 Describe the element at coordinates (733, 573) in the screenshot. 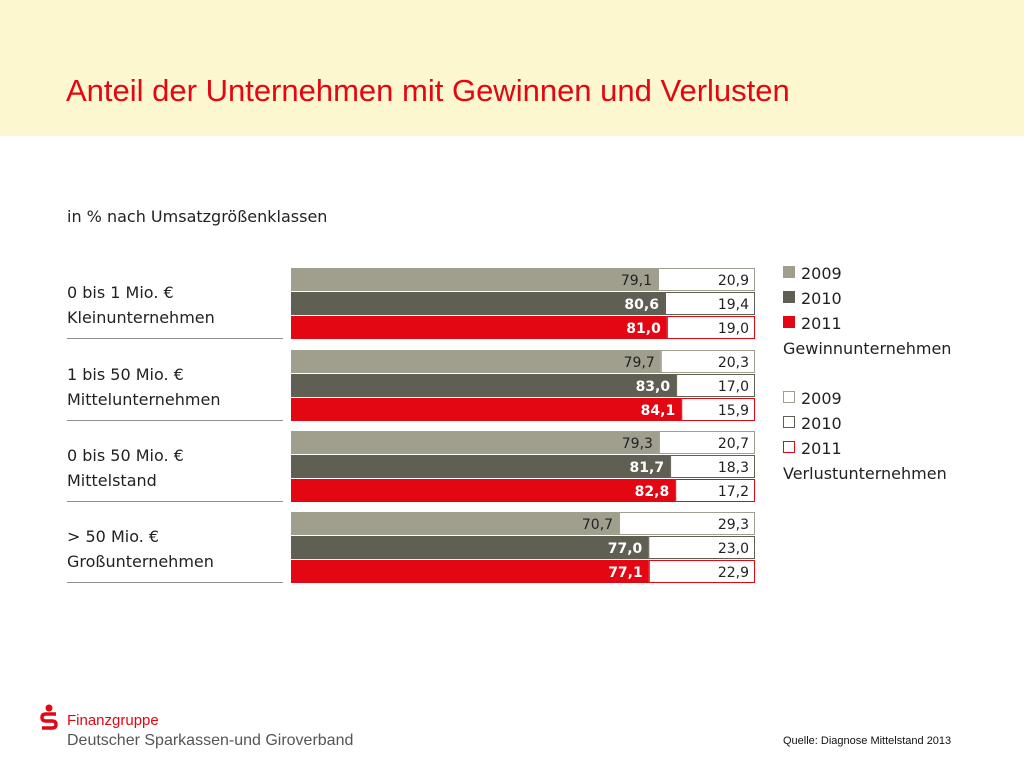

I see `data-label-verlust: 22,9` at that location.